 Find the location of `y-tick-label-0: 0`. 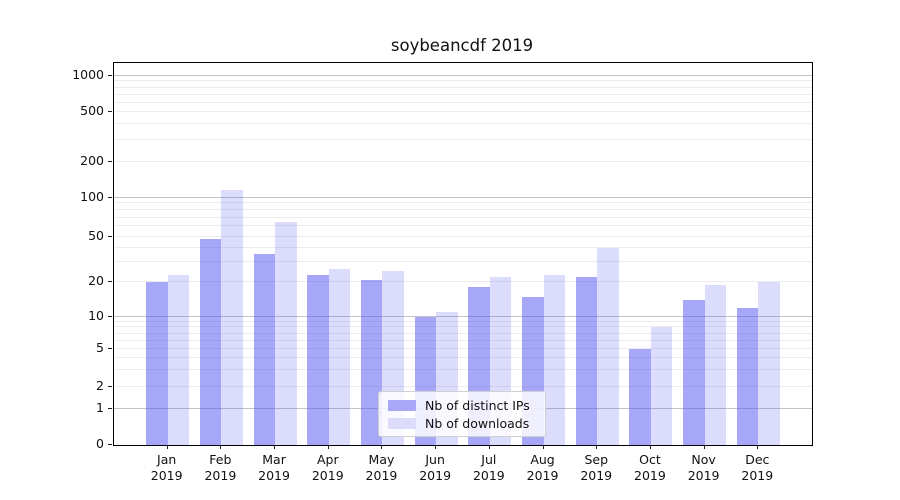

y-tick-label-0: 0 is located at coordinates (100, 443).